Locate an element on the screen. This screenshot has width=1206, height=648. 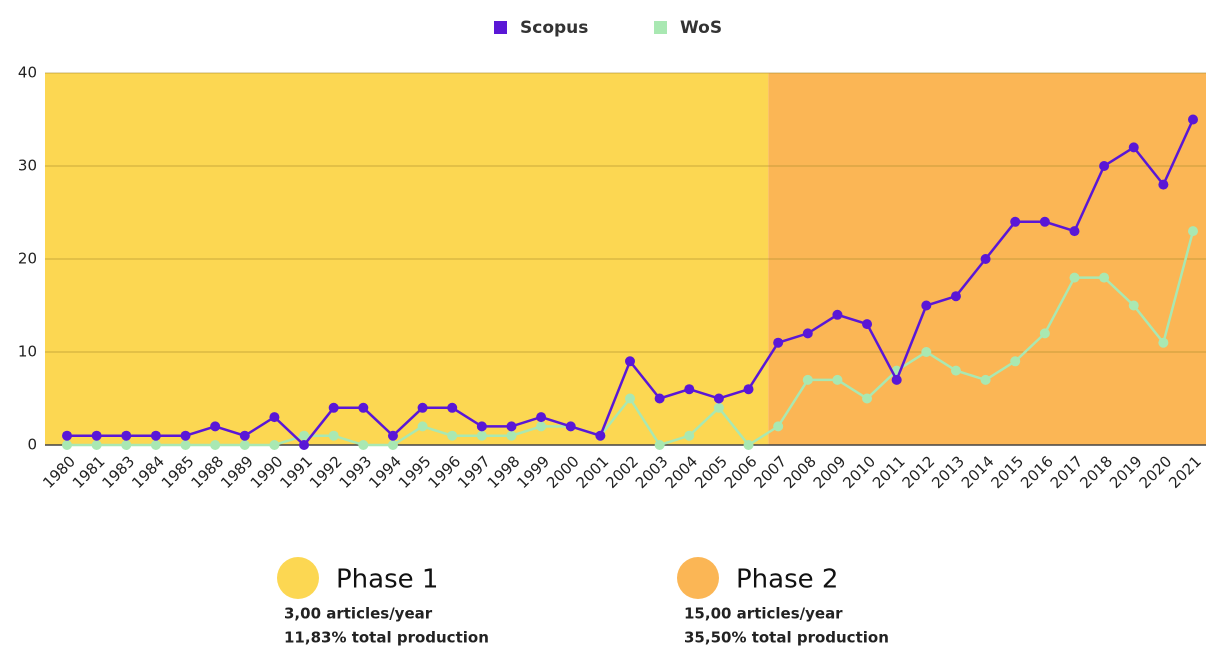
x-tick-label: 1995 is located at coordinates (415, 472).